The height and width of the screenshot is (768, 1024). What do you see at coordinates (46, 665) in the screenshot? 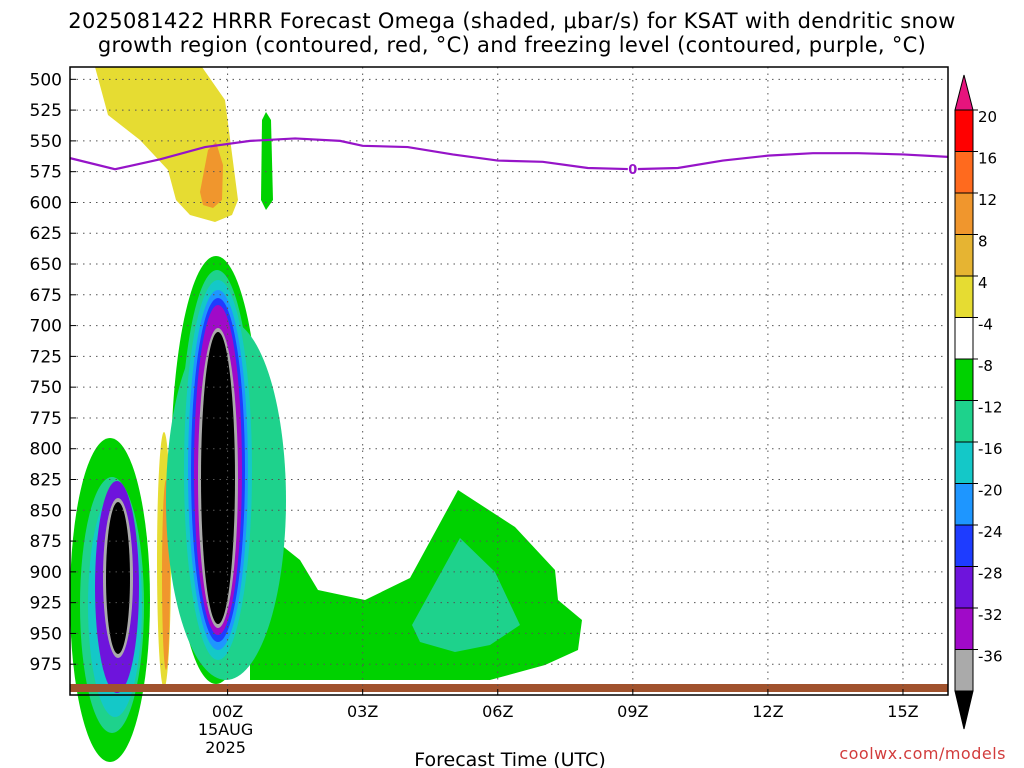
I see `y-tick-label-975: 975` at bounding box center [46, 665].